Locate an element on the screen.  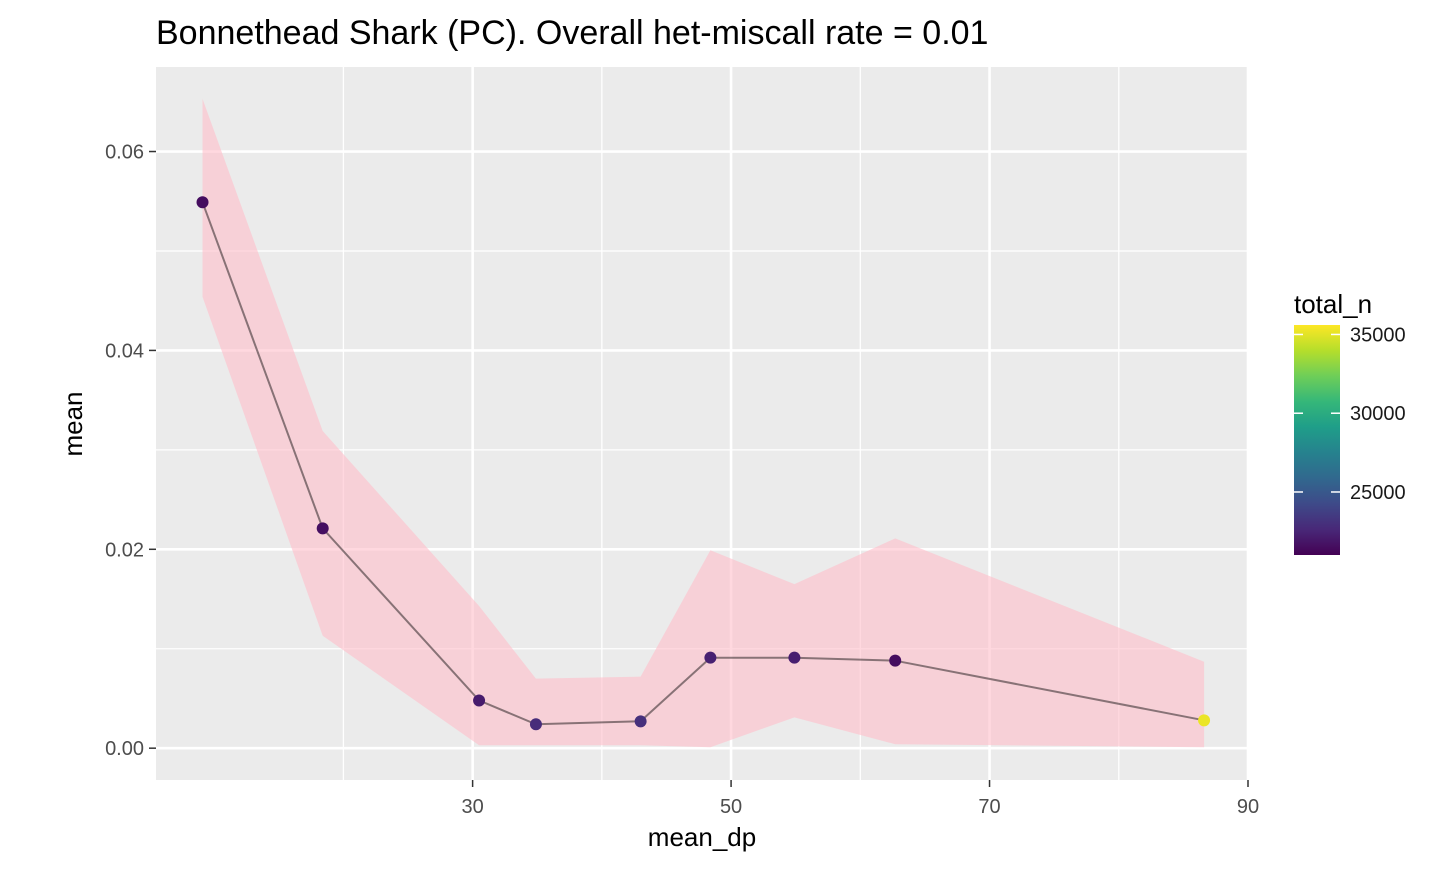
x-tick-label: 50 is located at coordinates (731, 807).